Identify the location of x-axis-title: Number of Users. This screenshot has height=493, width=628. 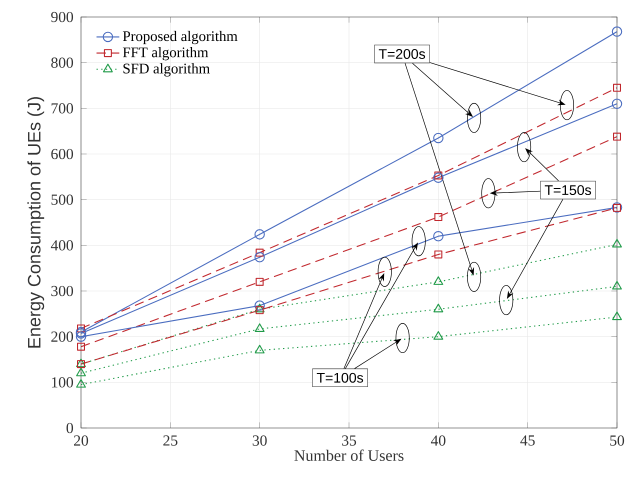
(349, 455).